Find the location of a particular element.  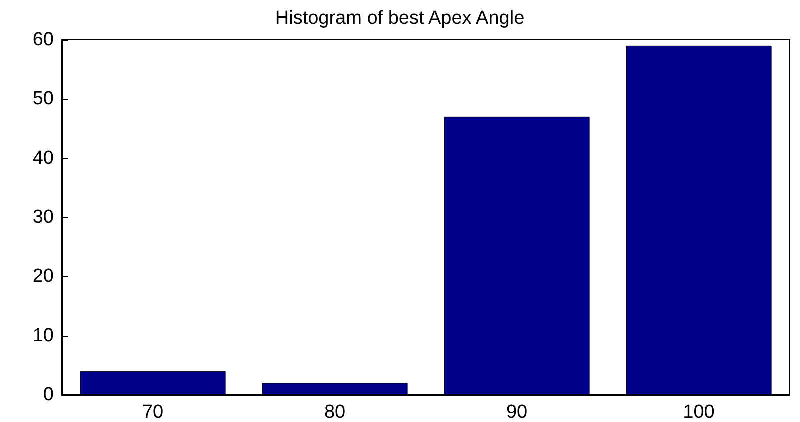

y-tick-label: 50 is located at coordinates (43, 99).